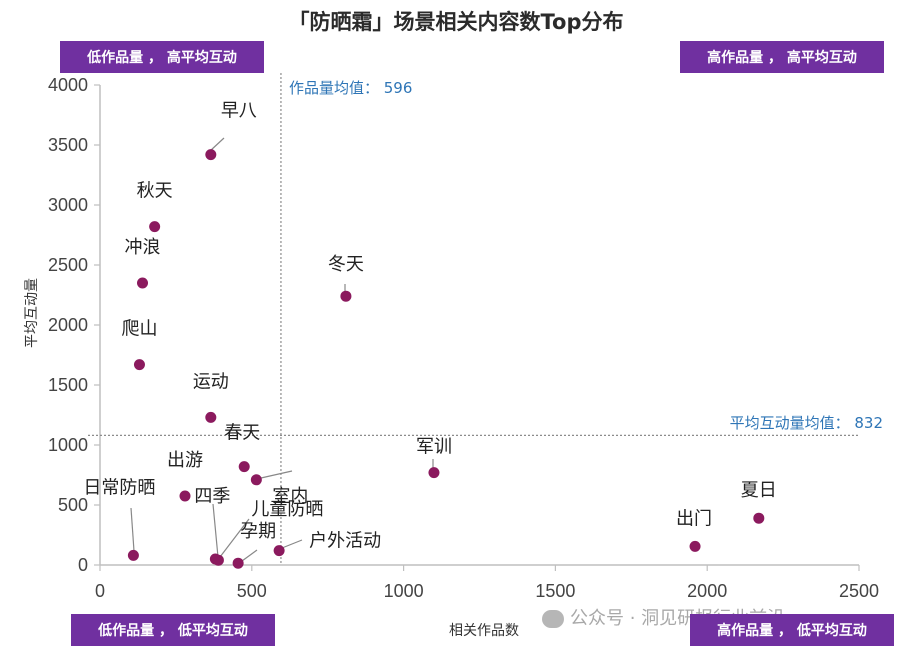  Describe the element at coordinates (173, 630) in the screenshot. I see `quadrant-label-bottom-left: 低作品量 ， 低平均互动` at that location.